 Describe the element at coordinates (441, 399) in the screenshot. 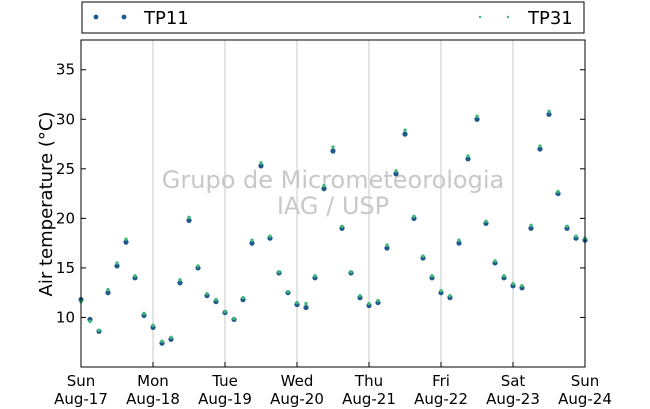

I see `x-tick-label-date: Aug-22` at that location.